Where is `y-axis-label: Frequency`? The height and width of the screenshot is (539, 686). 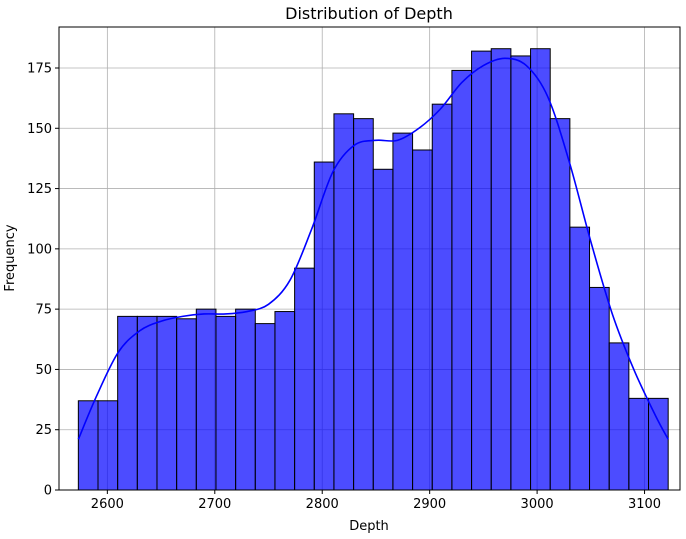
y-axis-label: Frequency is located at coordinates (10, 257).